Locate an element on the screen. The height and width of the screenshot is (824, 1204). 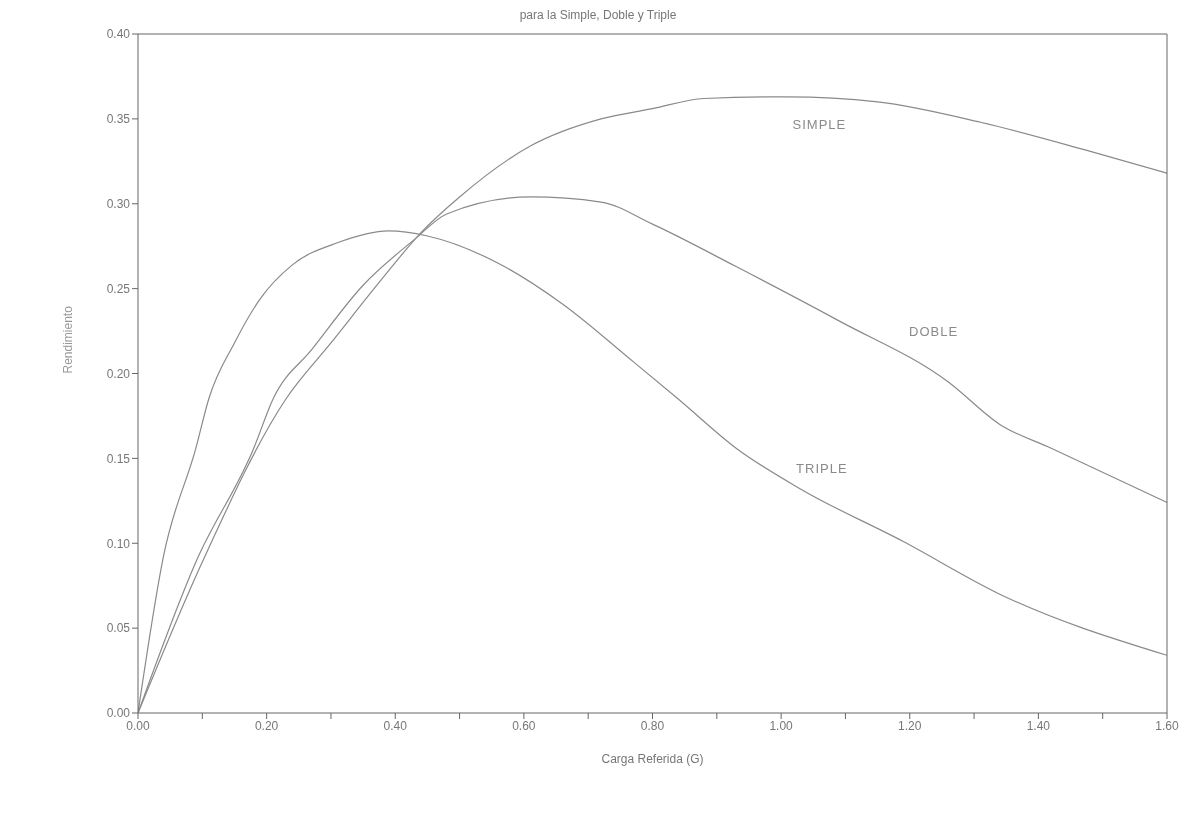
x-tick-label: 1.00 is located at coordinates (781, 725).